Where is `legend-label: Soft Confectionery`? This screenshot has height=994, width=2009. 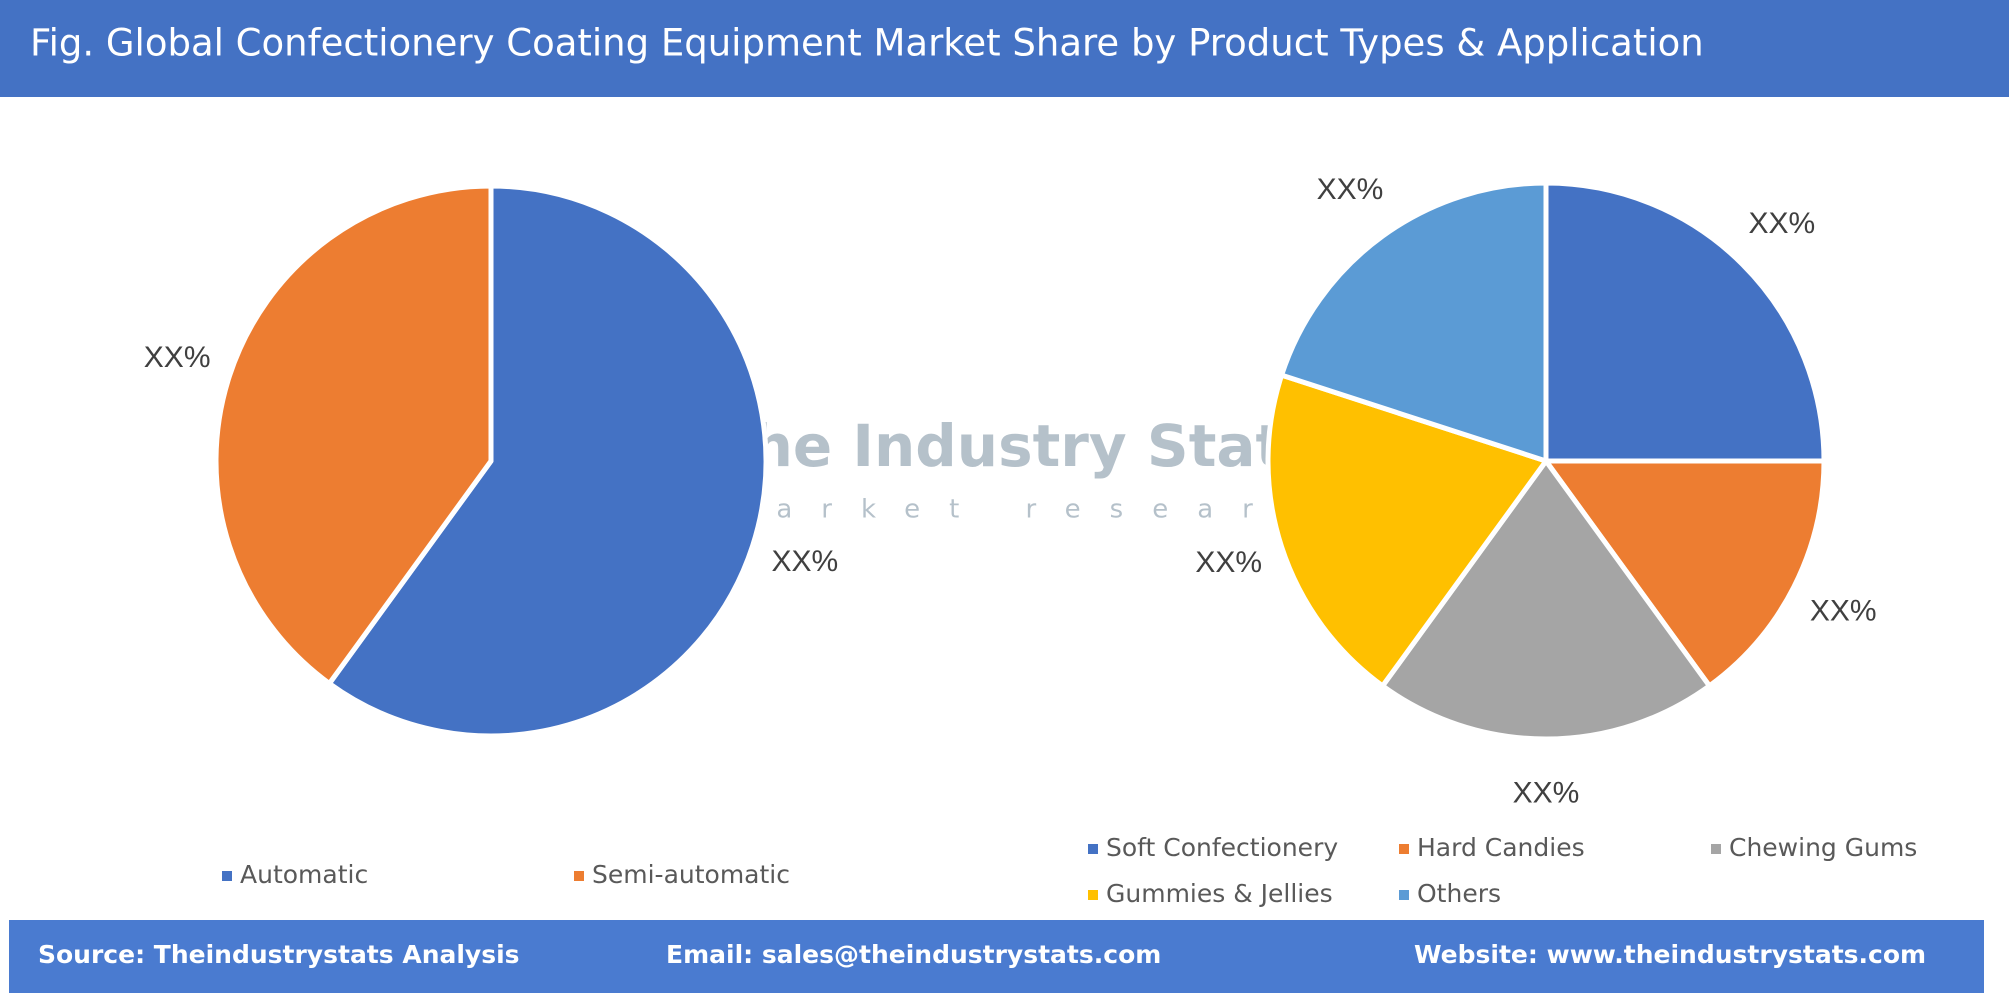 legend-label: Soft Confectionery is located at coordinates (1222, 847).